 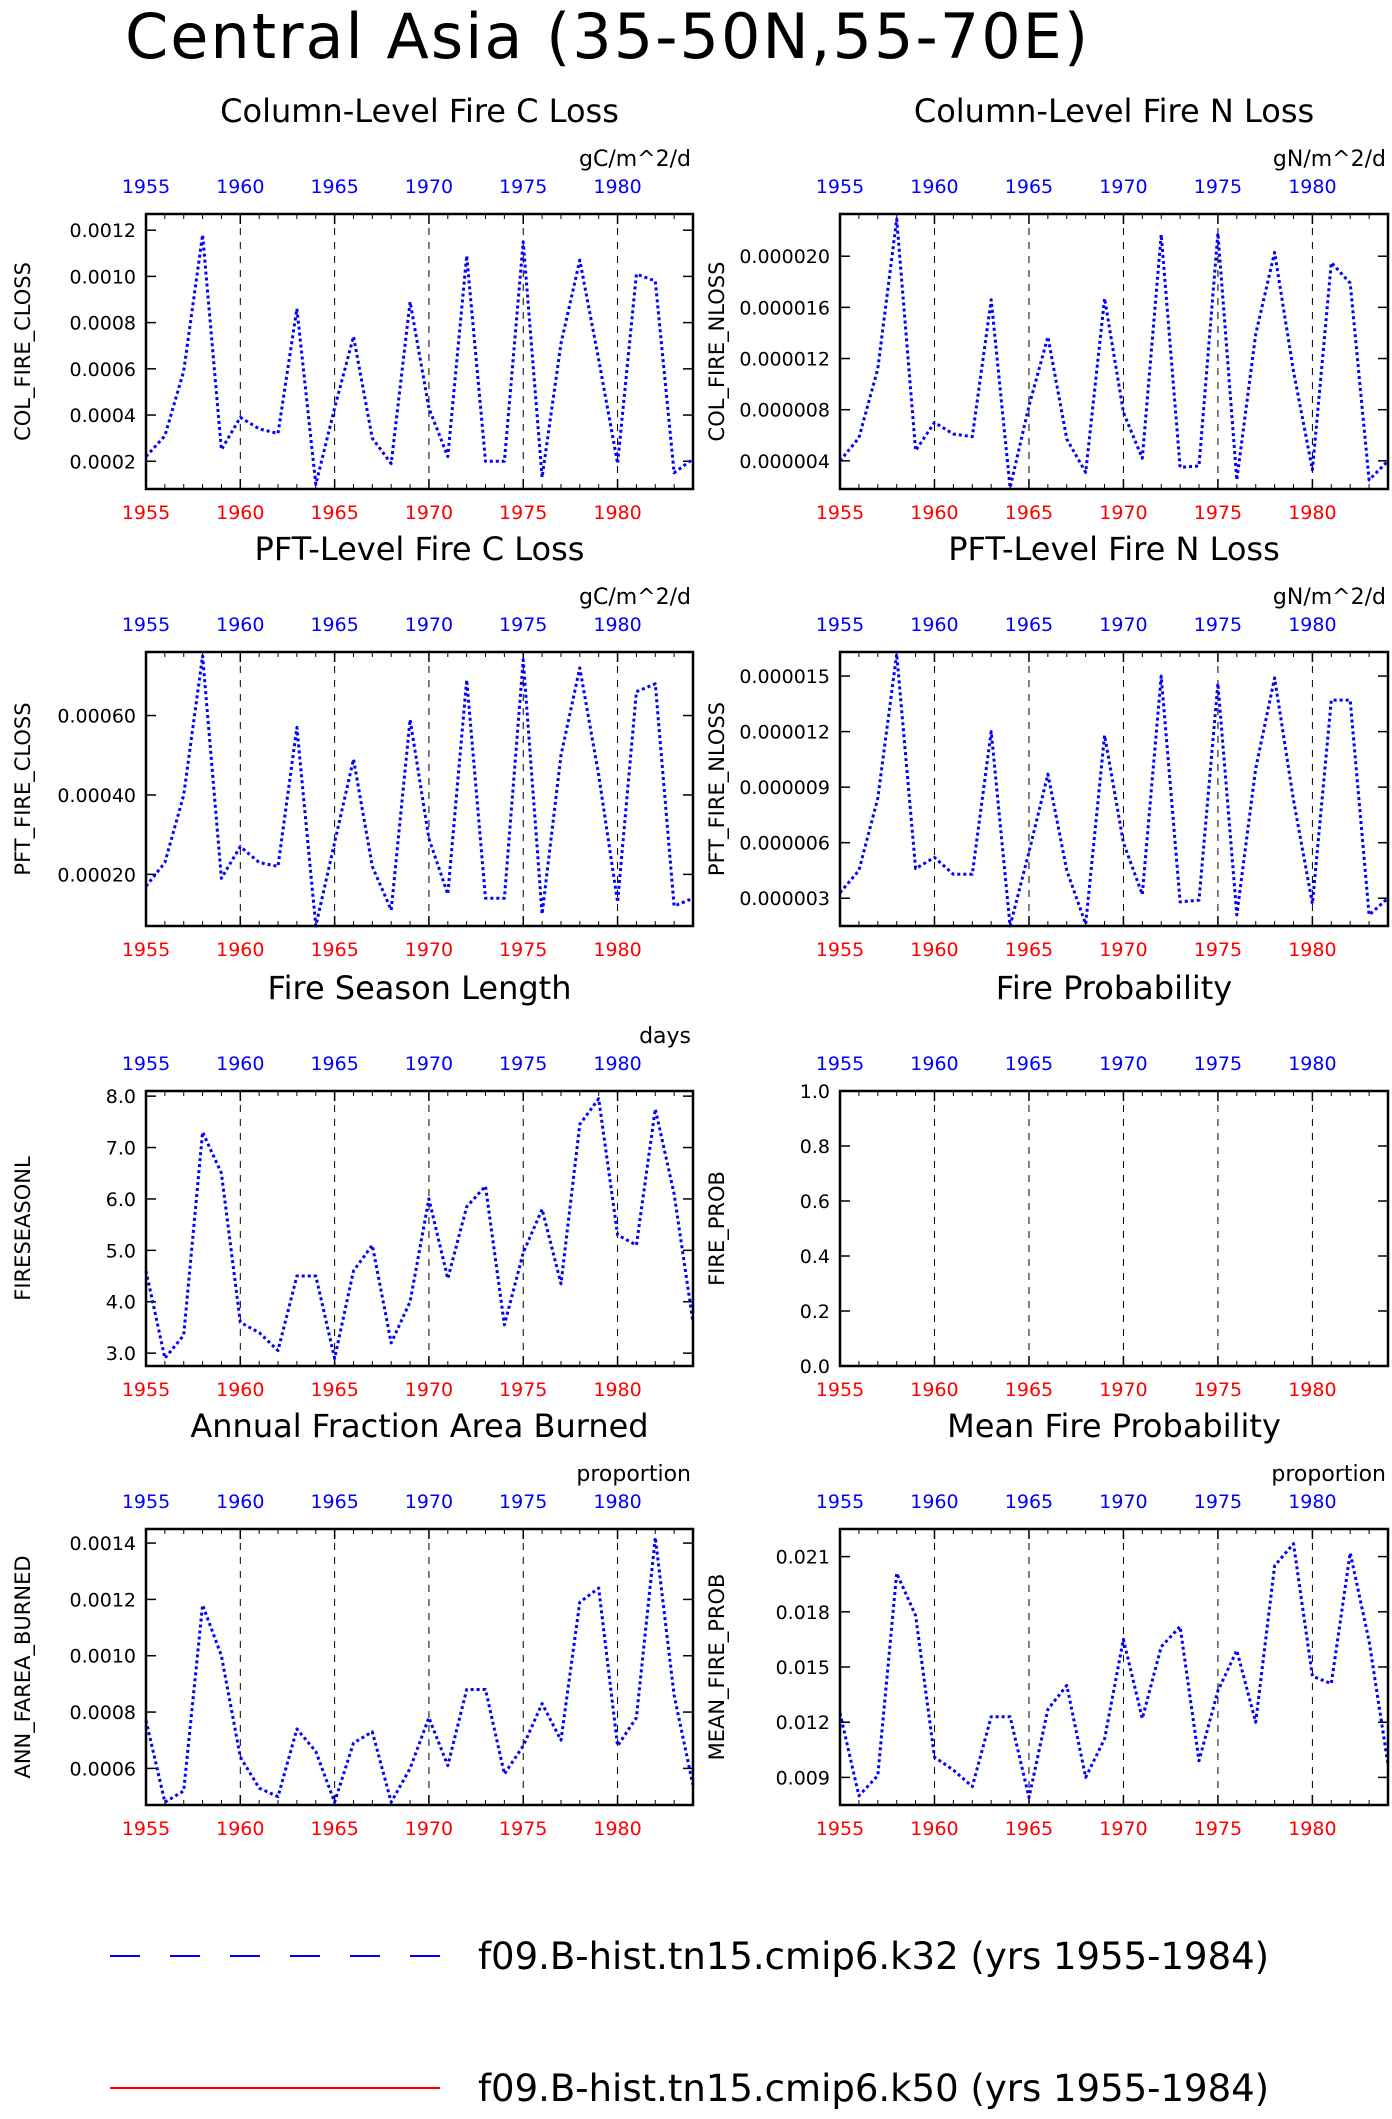 What do you see at coordinates (815, 1312) in the screenshot?
I see `y-tick-label: 0.2` at bounding box center [815, 1312].